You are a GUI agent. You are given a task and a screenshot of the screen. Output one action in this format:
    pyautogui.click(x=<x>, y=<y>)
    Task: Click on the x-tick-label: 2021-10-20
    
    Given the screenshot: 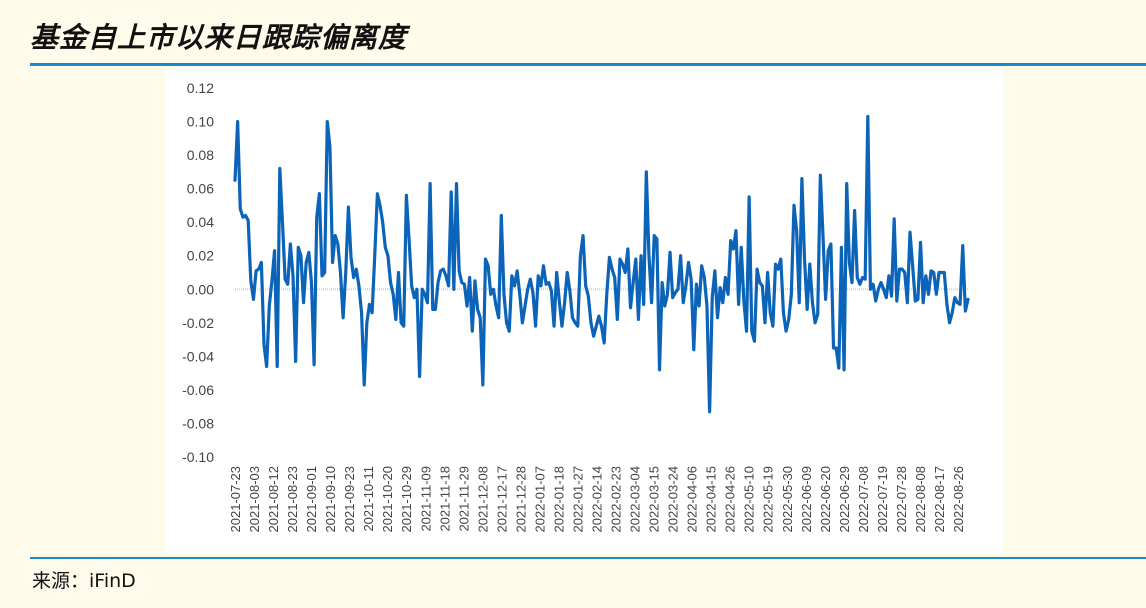 What is the action you would take?
    pyautogui.click(x=387, y=499)
    